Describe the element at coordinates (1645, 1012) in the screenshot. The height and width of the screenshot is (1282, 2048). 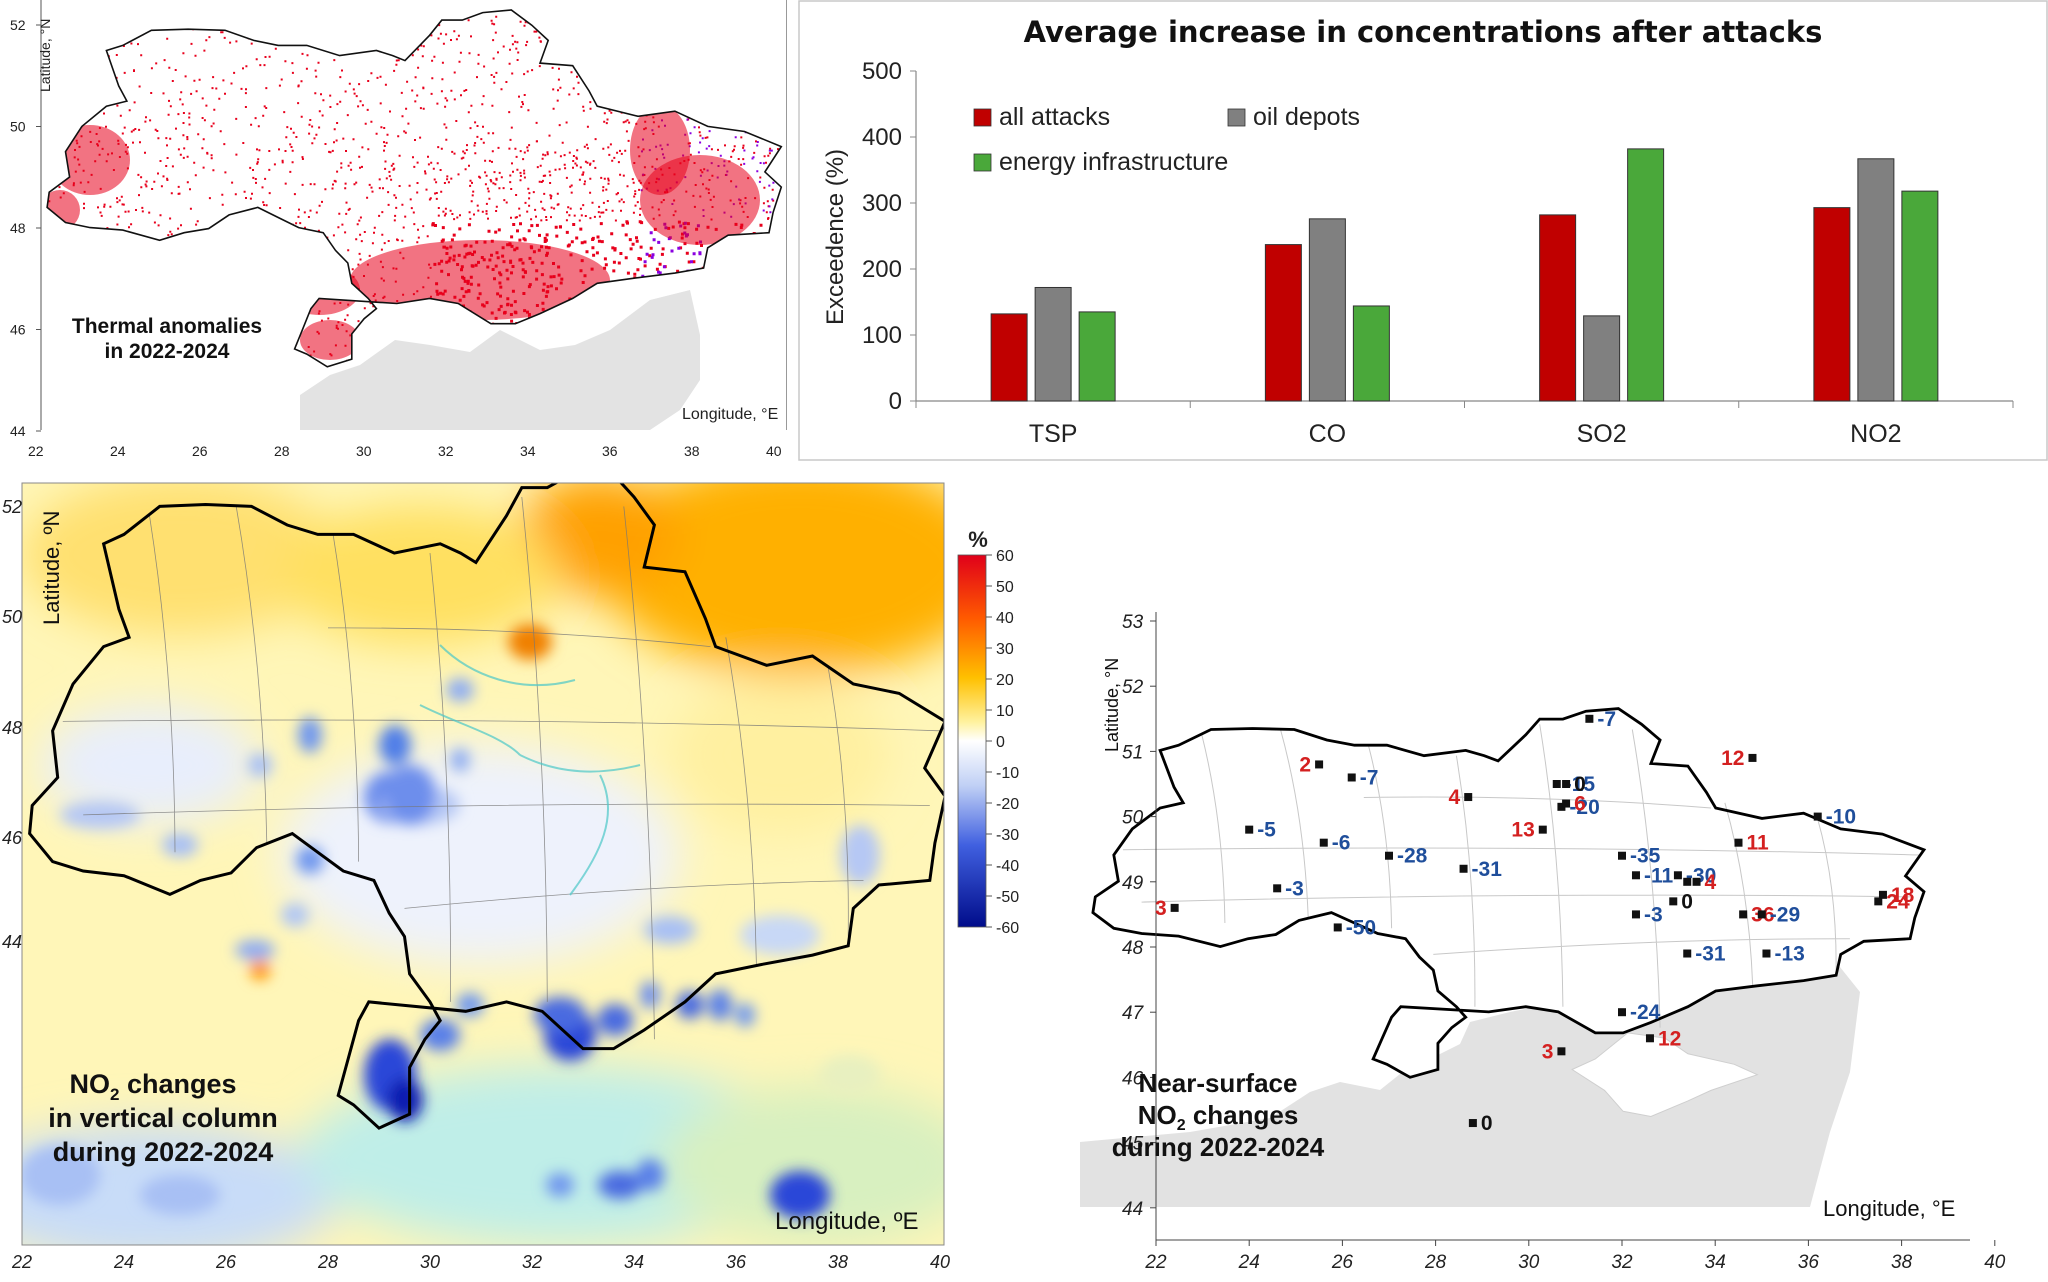
I see `station-value-label: -24` at that location.